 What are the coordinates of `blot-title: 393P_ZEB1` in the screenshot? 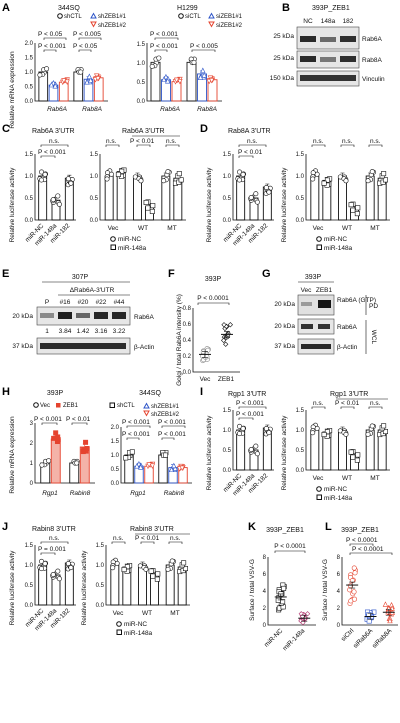 It's located at (331, 8).